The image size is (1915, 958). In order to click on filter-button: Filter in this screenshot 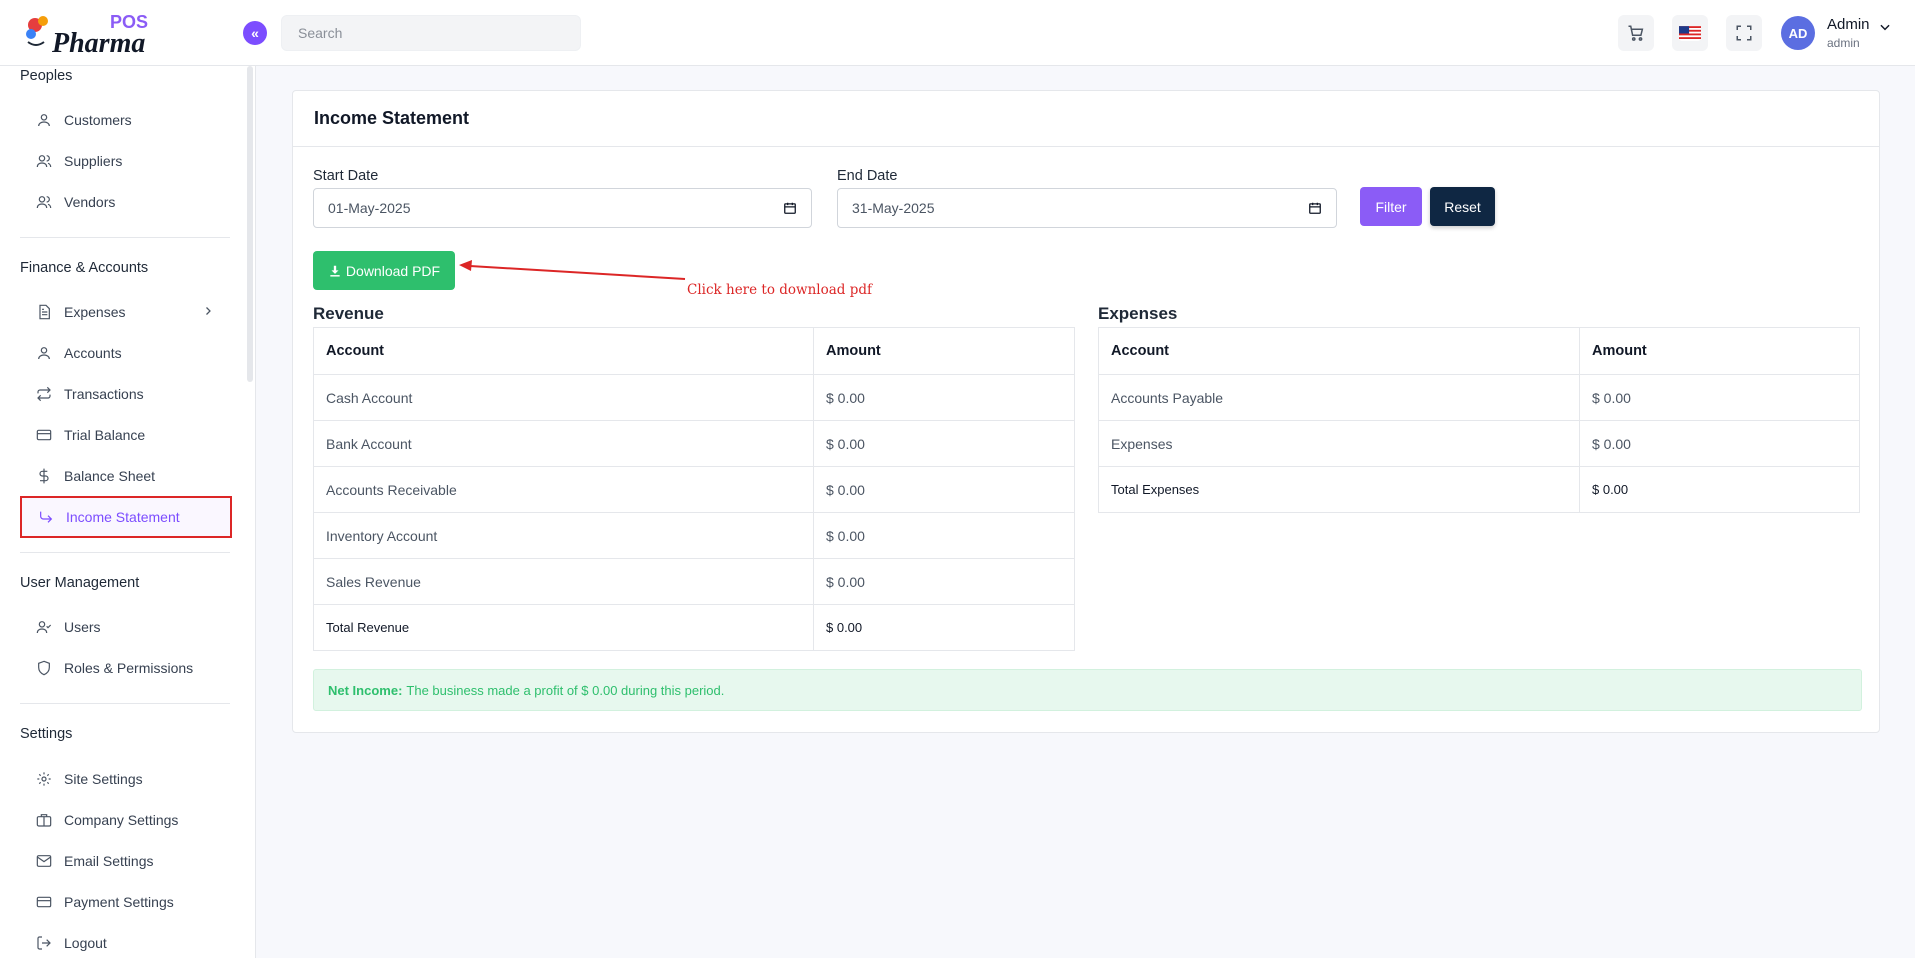, I will do `click(1391, 206)`.